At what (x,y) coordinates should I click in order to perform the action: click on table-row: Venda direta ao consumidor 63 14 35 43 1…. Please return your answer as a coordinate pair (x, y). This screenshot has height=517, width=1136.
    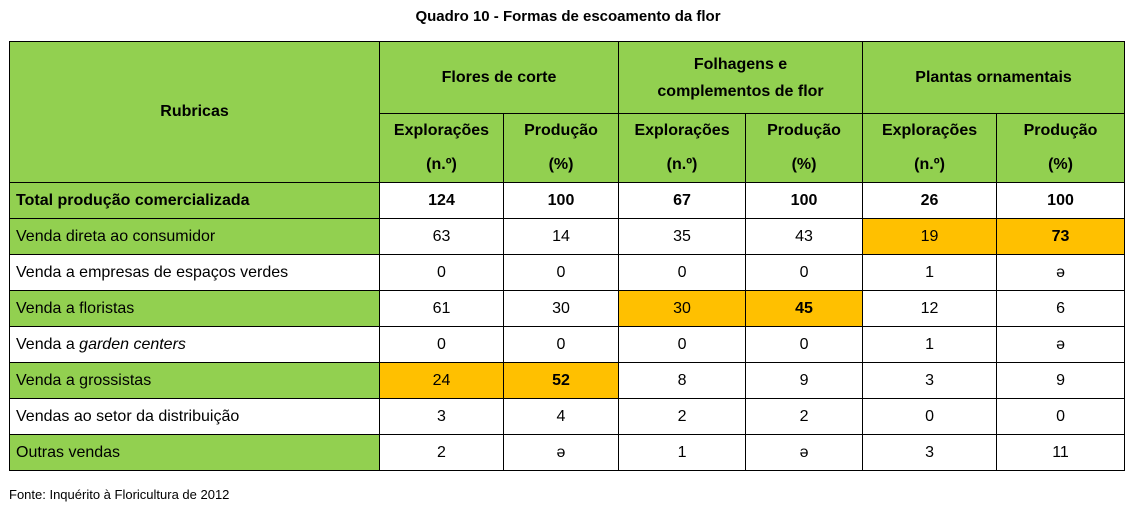
    Looking at the image, I should click on (567, 236).